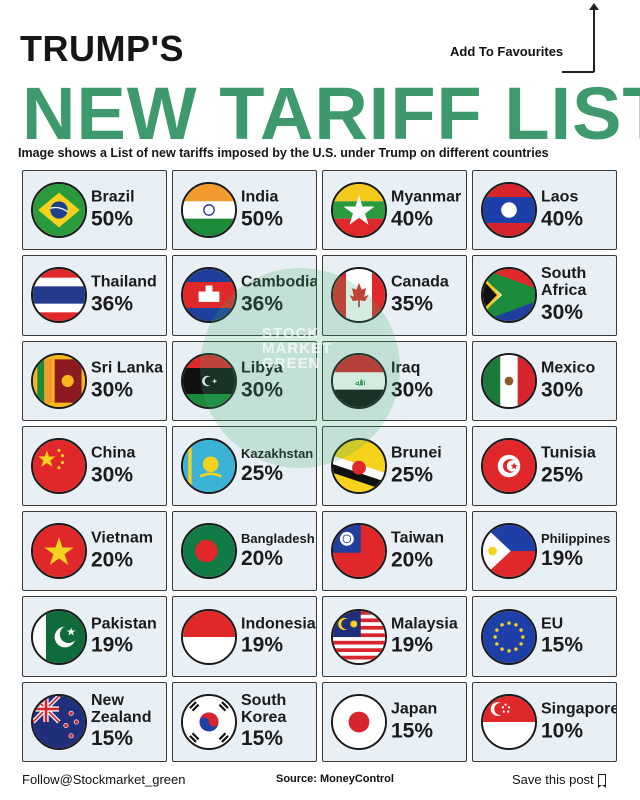 This screenshot has height=800, width=640. Describe the element at coordinates (262, 368) in the screenshot. I see `country-name: Libya` at that location.